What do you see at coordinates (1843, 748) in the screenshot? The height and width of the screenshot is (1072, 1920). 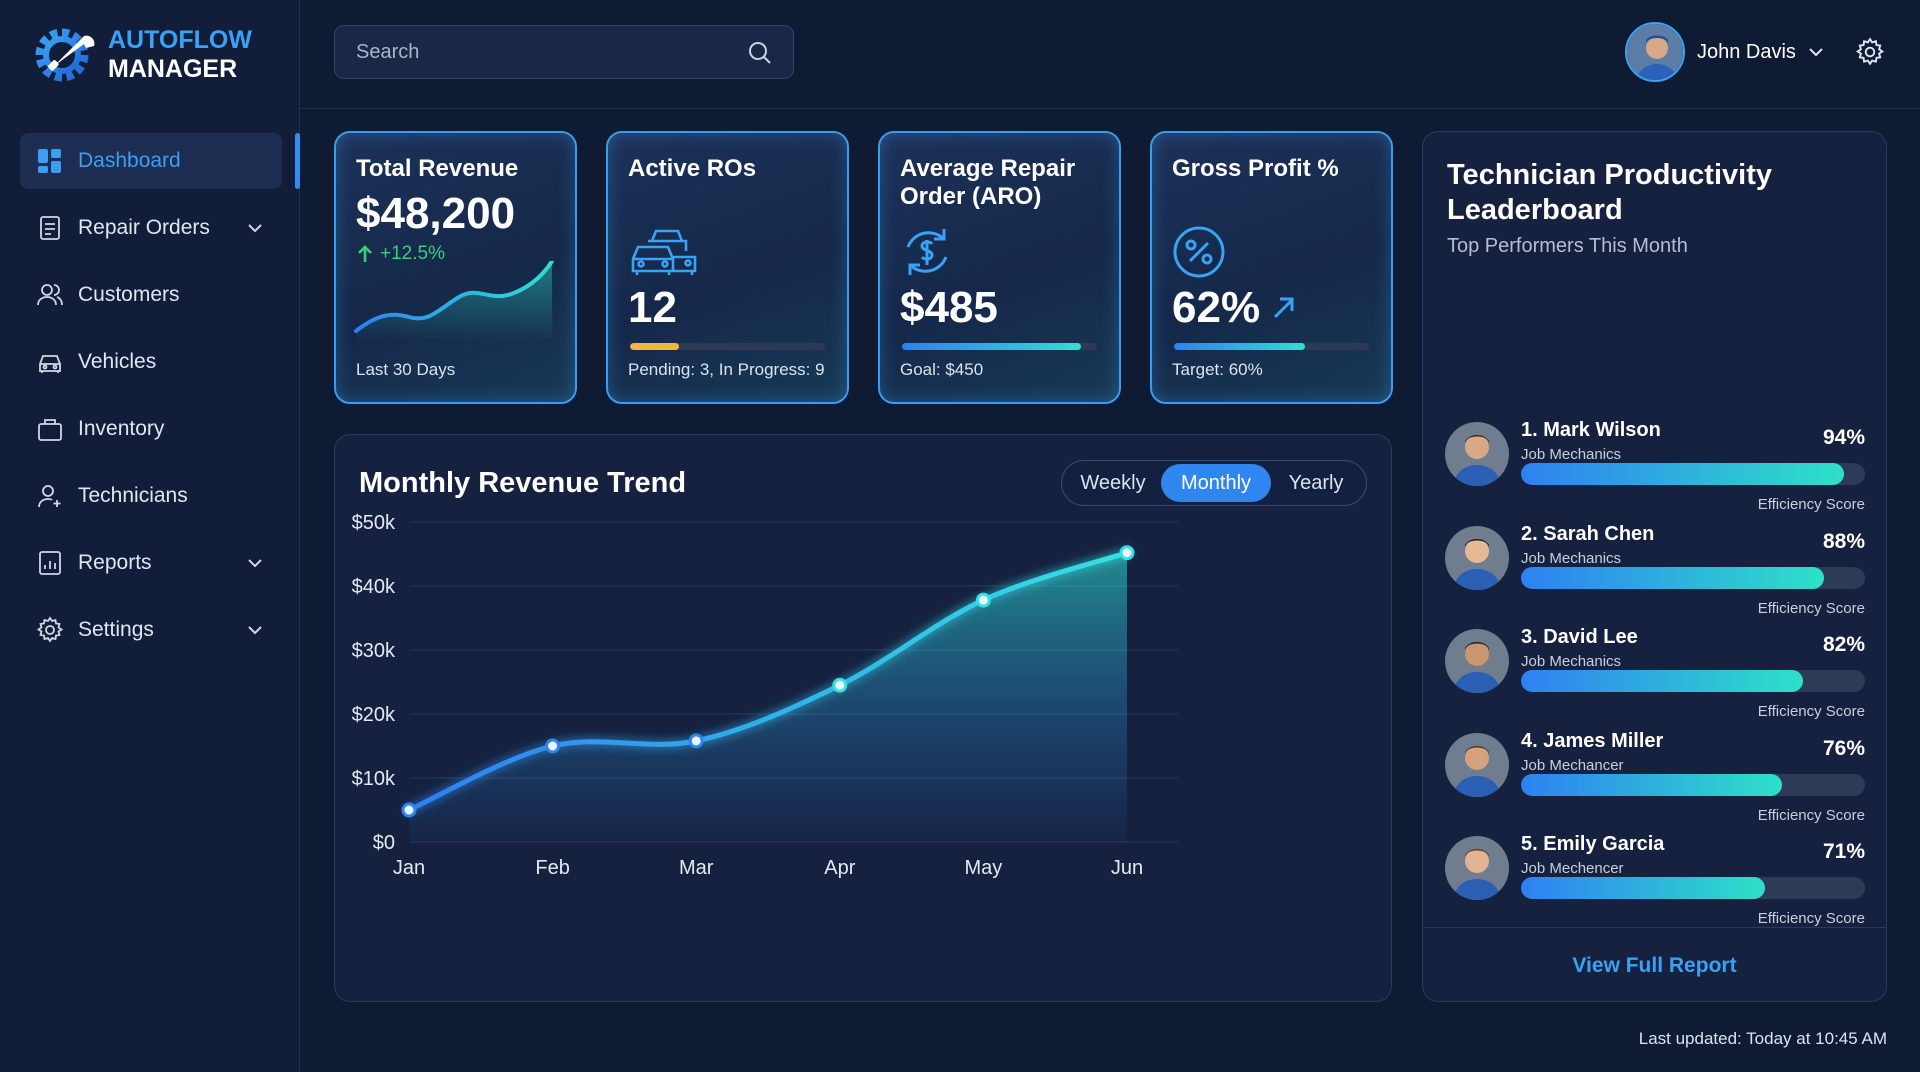 I see `efficiency-percent: 76%` at bounding box center [1843, 748].